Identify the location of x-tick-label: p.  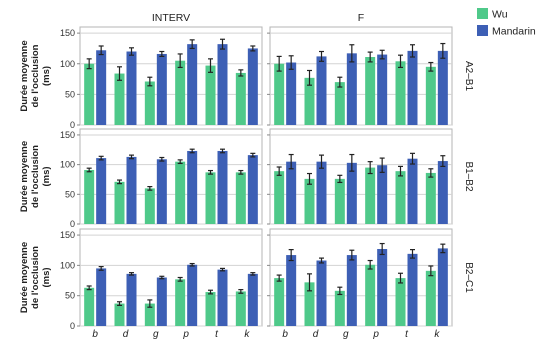
(185, 334).